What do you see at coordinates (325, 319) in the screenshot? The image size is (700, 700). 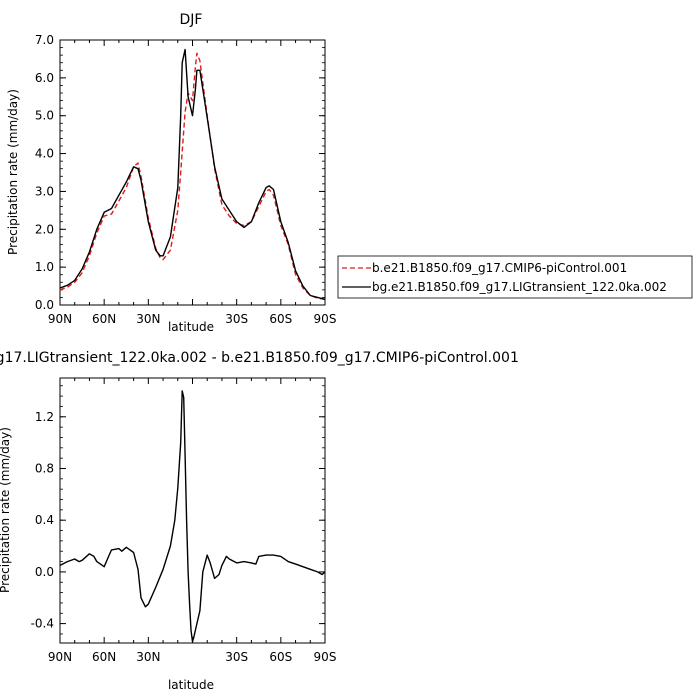 I see `chart-1-x-tick-label: 90S` at bounding box center [325, 319].